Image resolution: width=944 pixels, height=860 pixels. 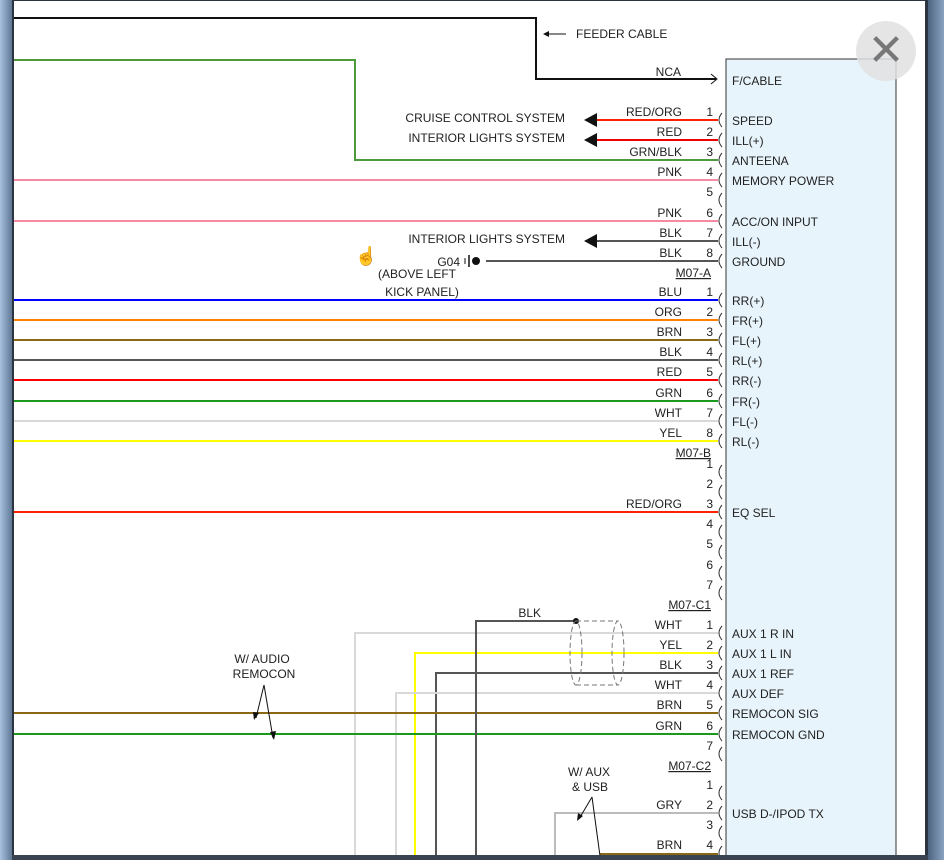 I want to click on pin-function: FL(+), so click(x=746, y=341).